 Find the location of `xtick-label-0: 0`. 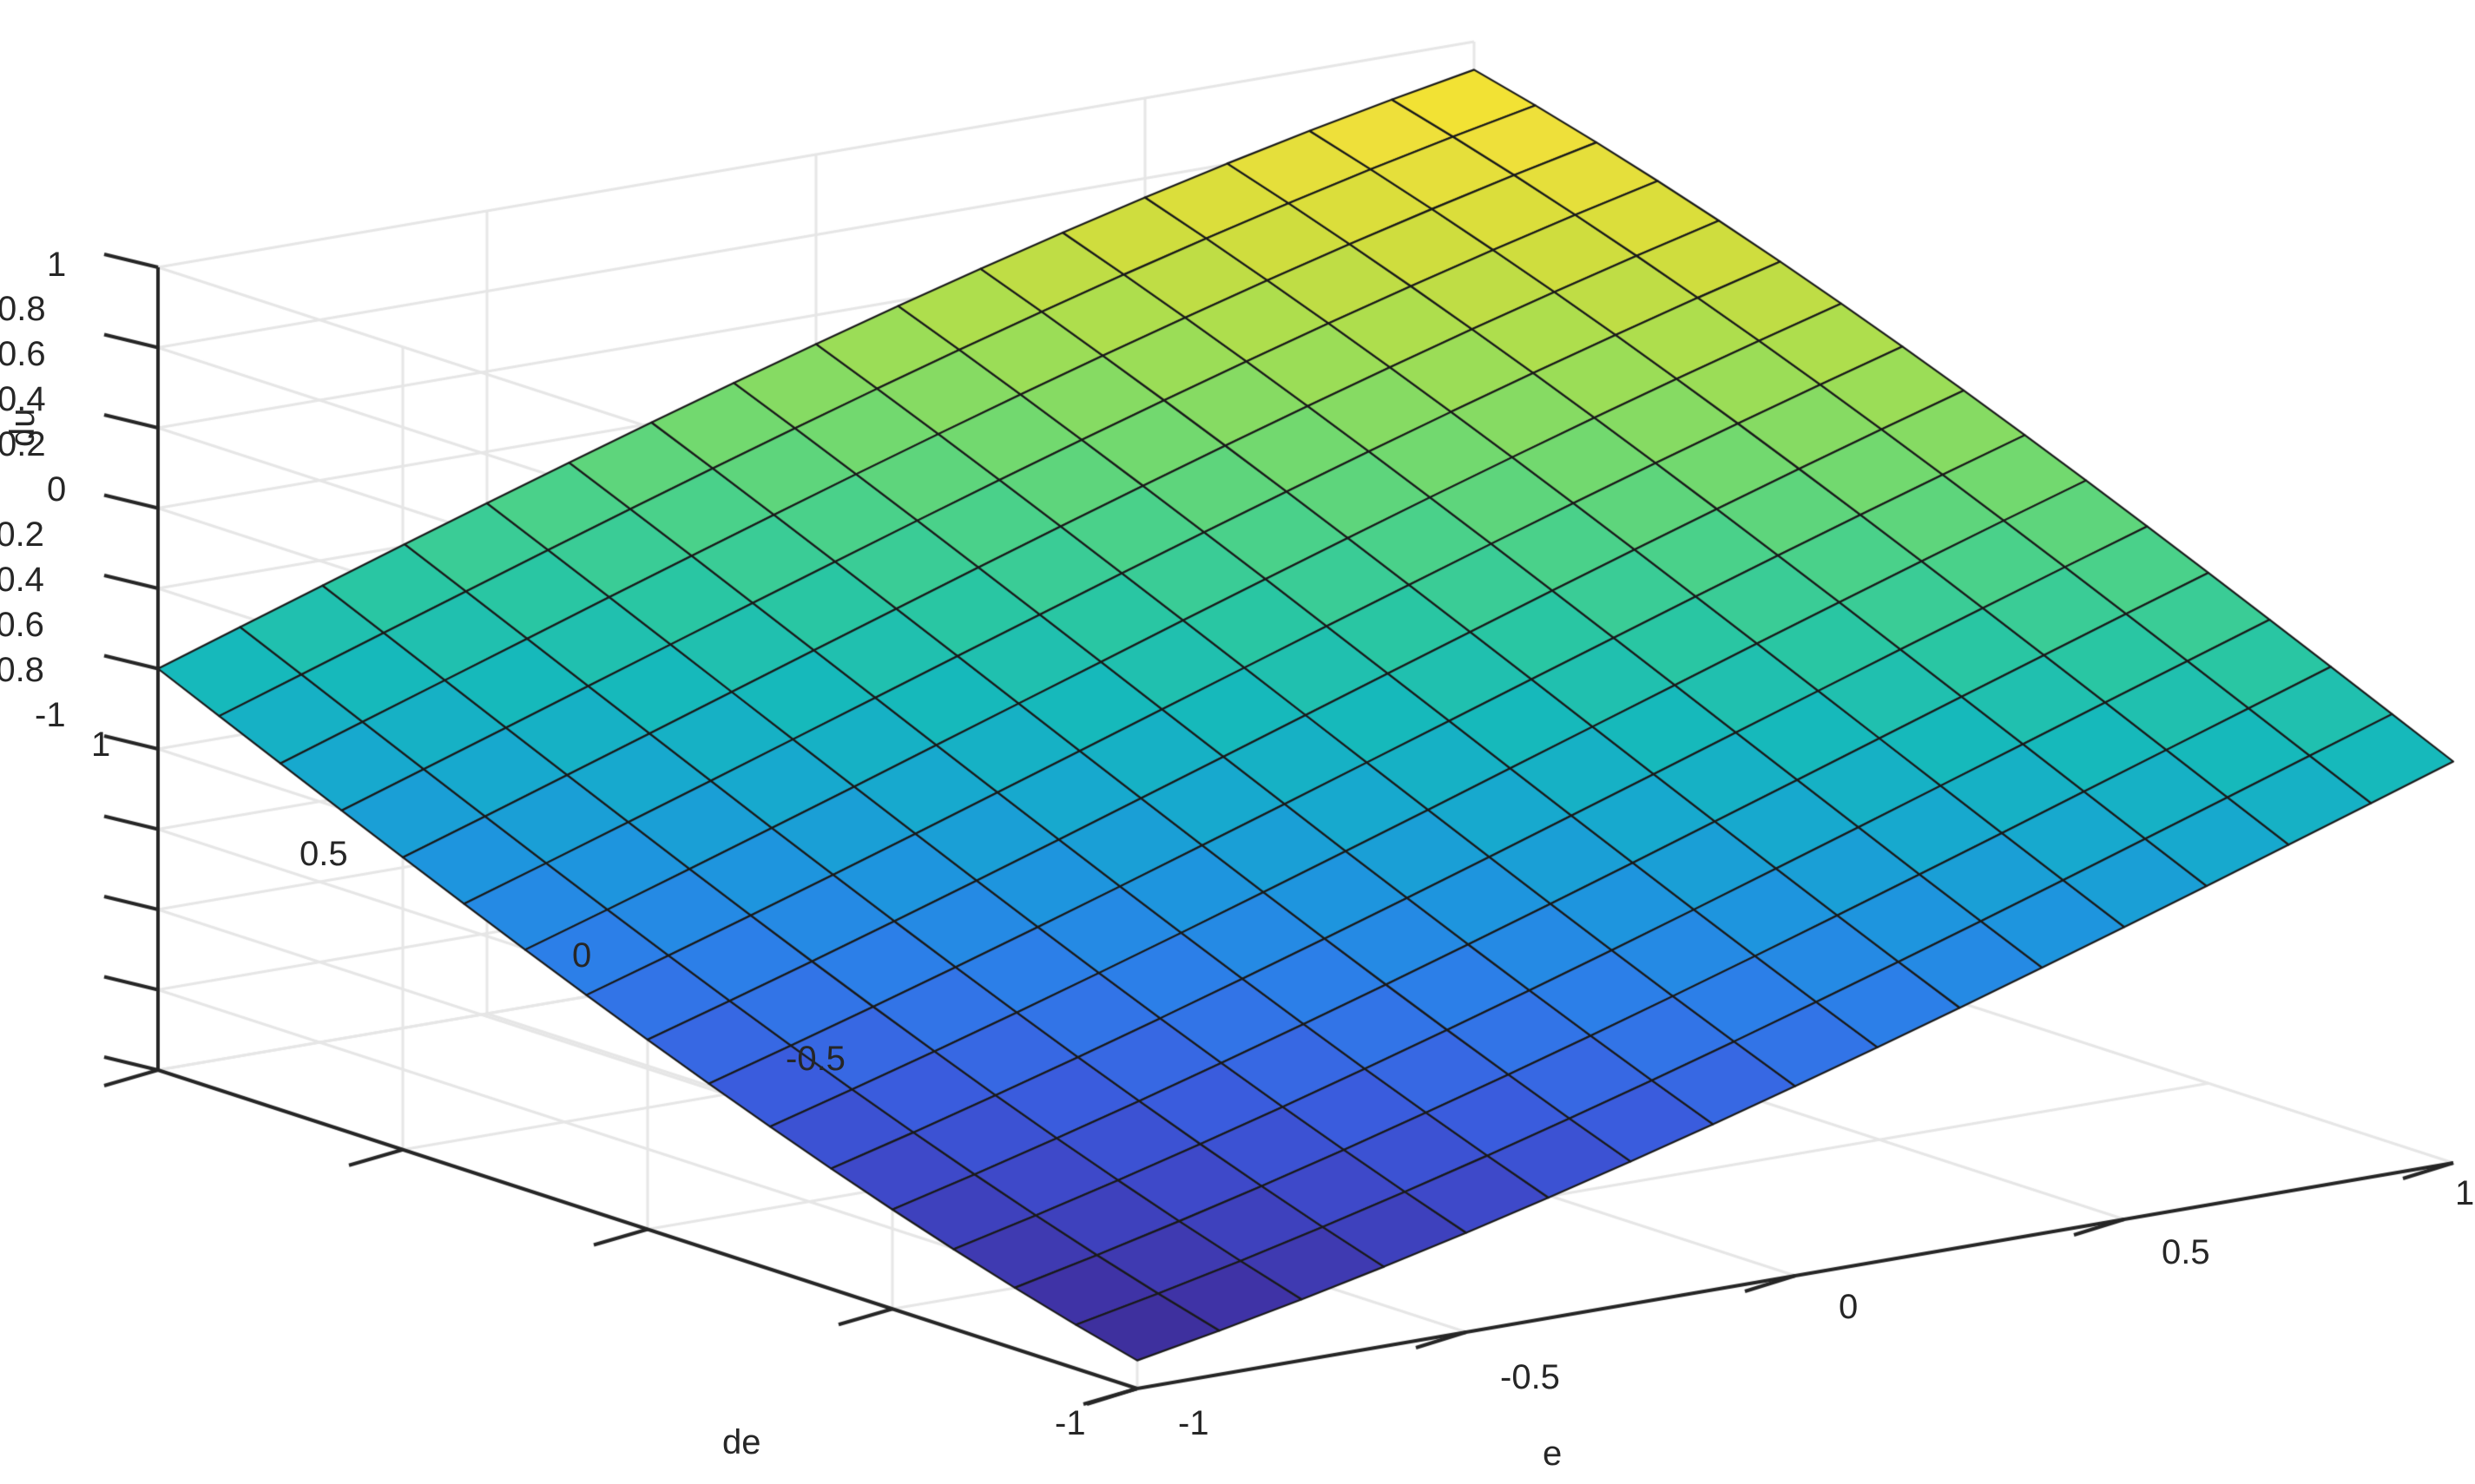

xtick-label-0: 0 is located at coordinates (1849, 1307).